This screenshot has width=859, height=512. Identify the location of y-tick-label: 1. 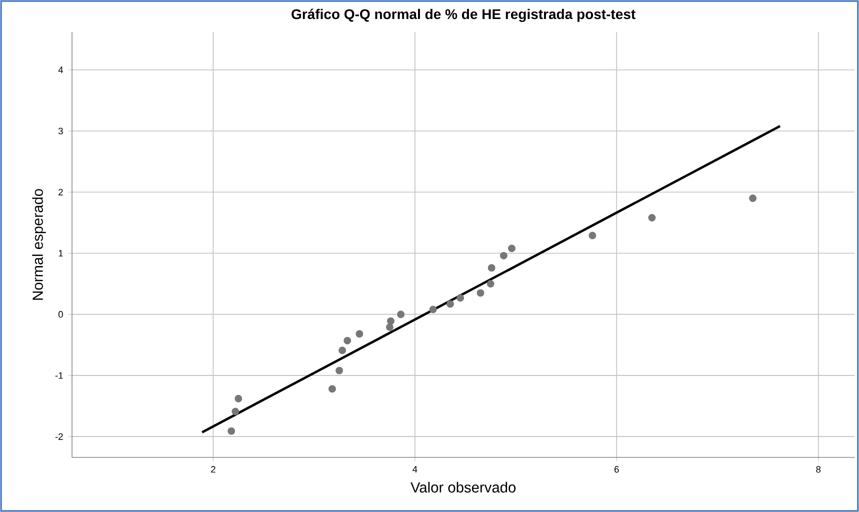
(60, 253).